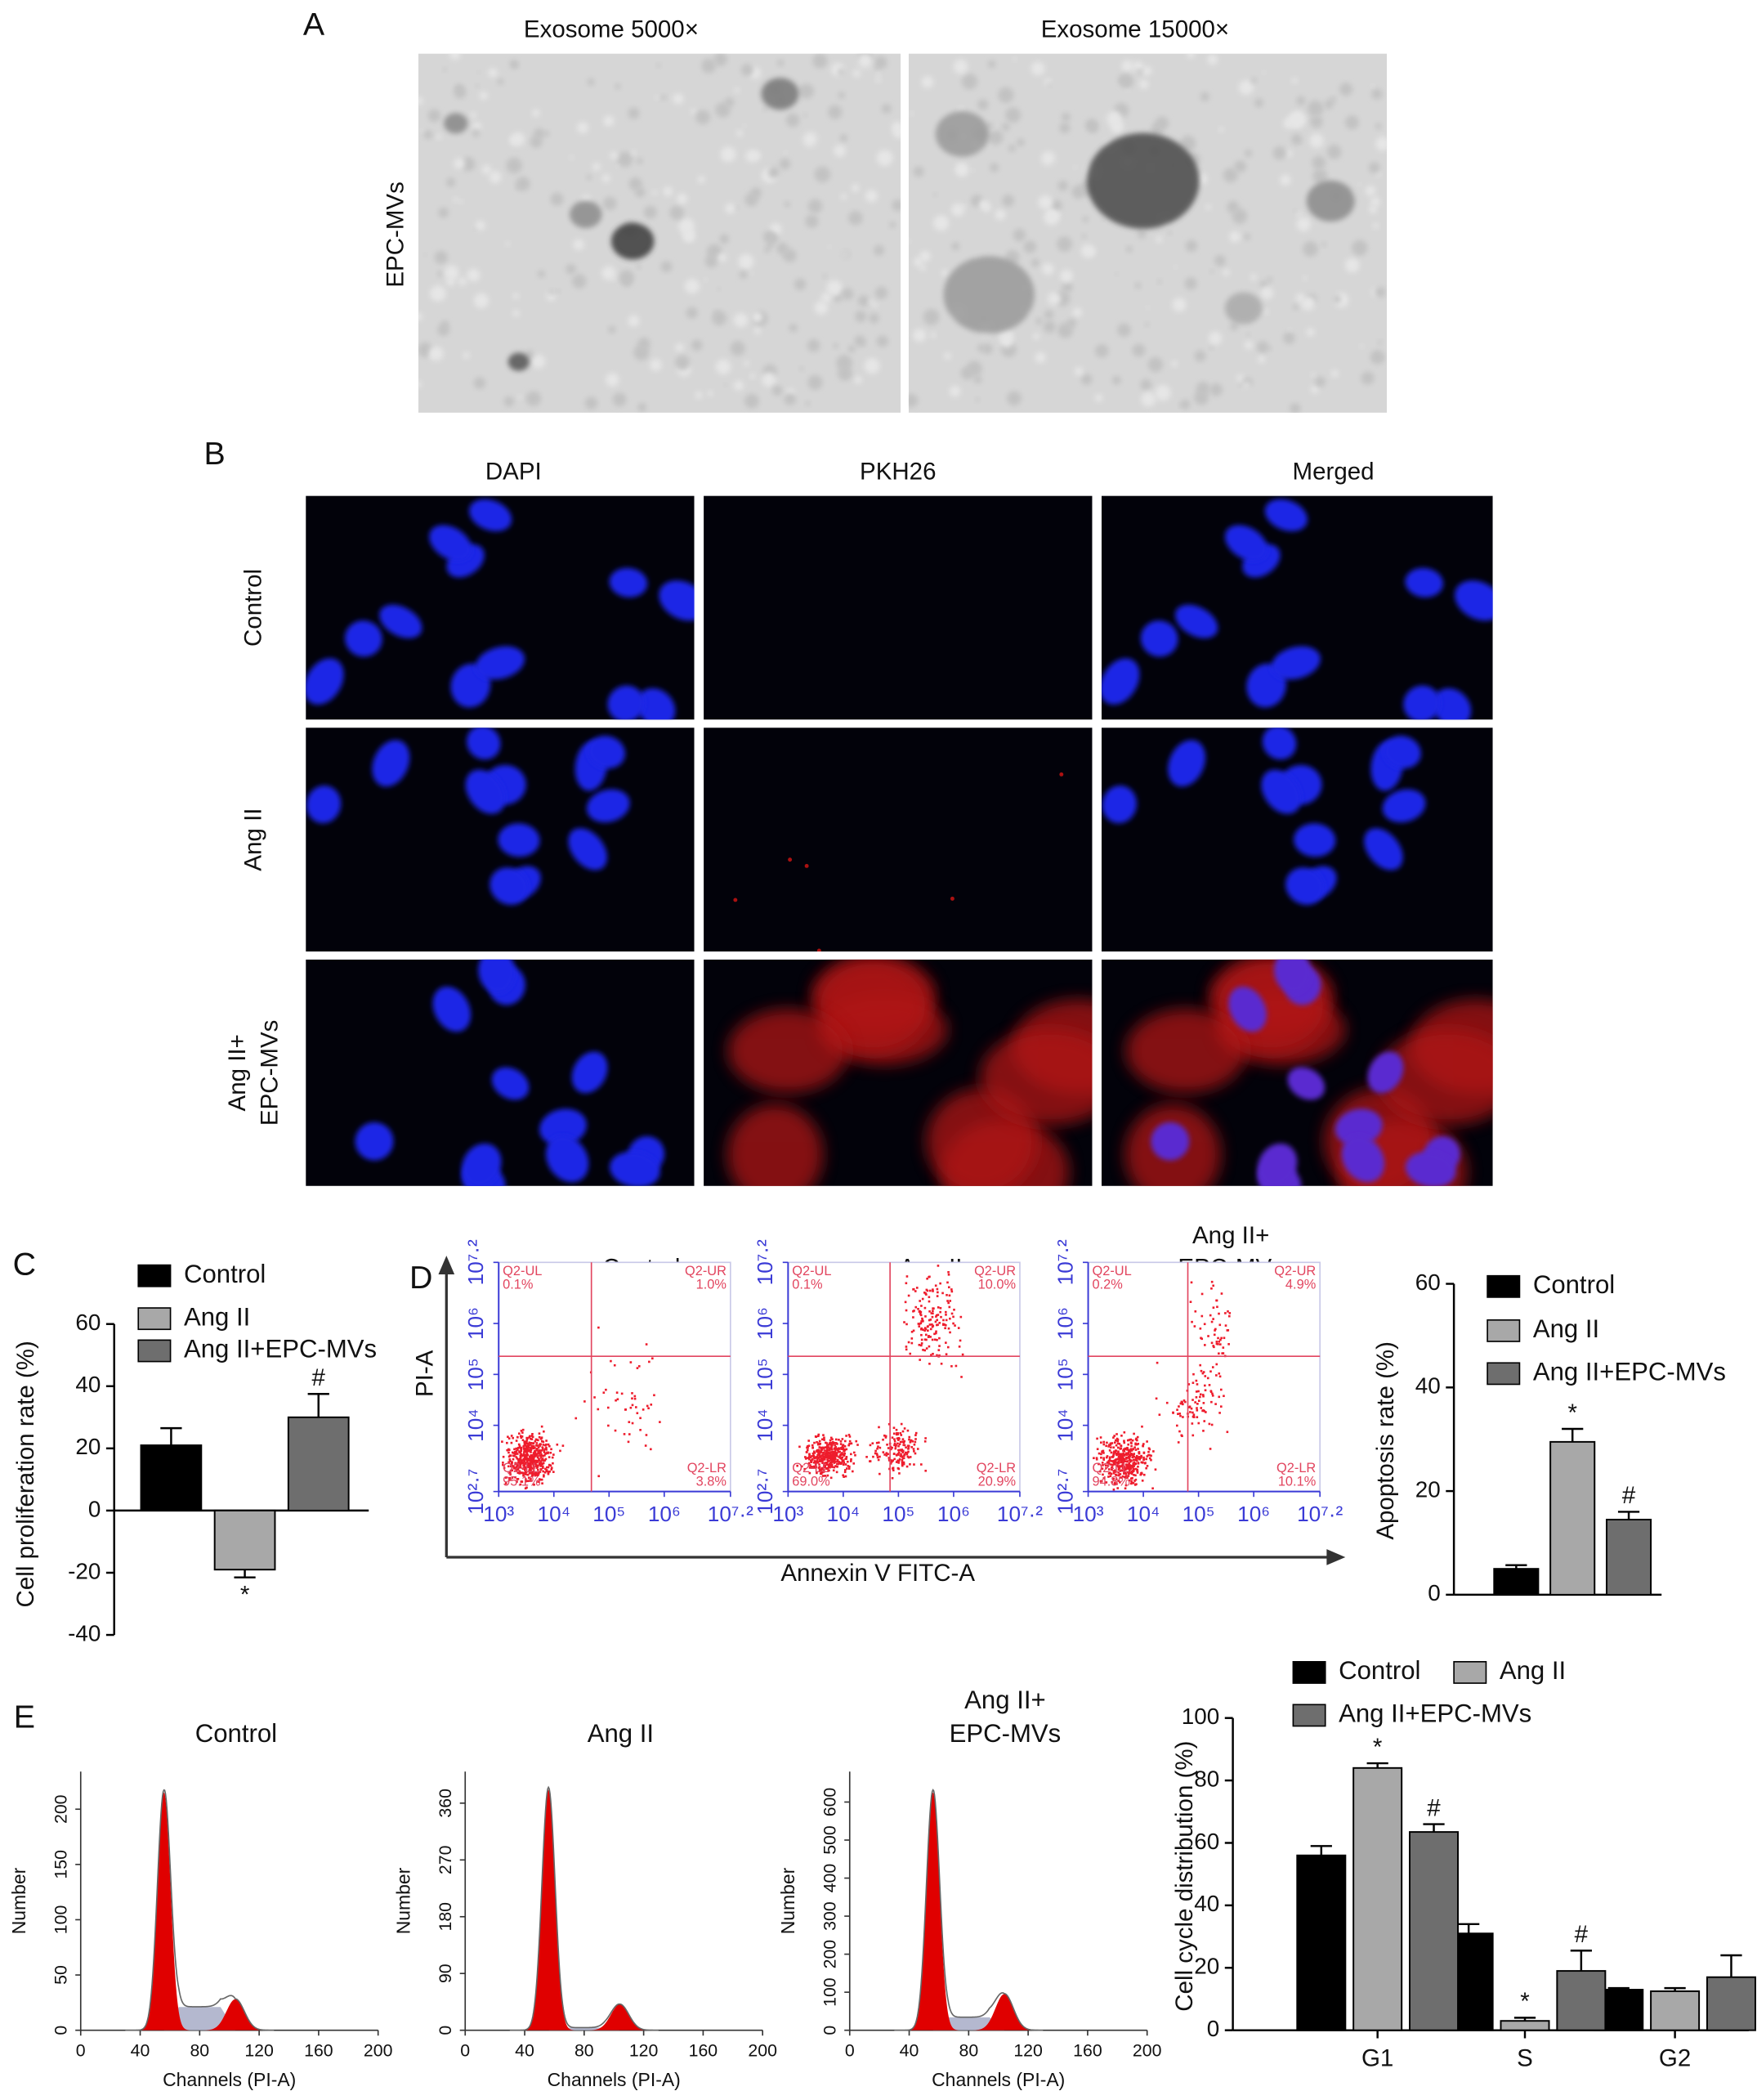  I want to click on bar, so click(1525, 2025).